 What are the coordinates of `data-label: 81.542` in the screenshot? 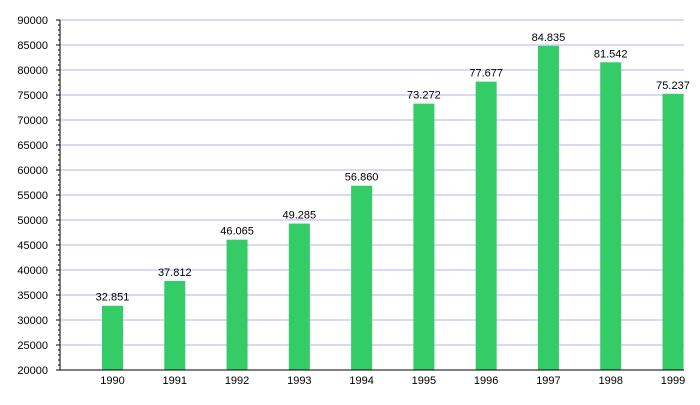 It's located at (611, 54).